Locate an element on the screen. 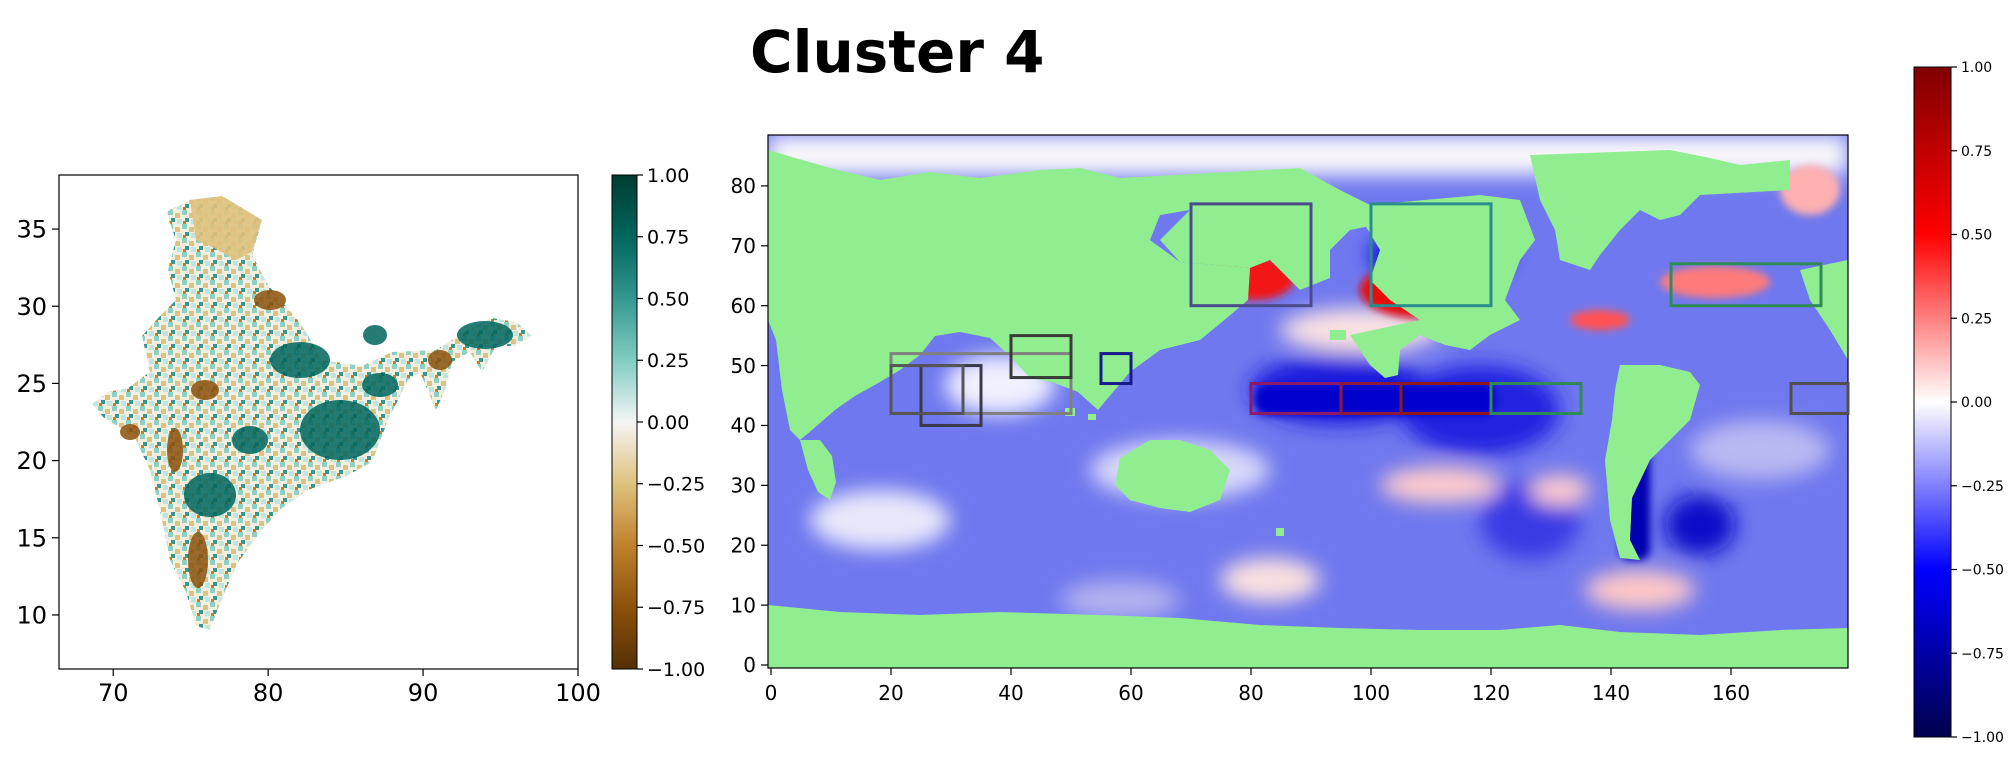 The width and height of the screenshot is (2015, 758). india-colorbar-tick-label: 0.25 is located at coordinates (668, 361).